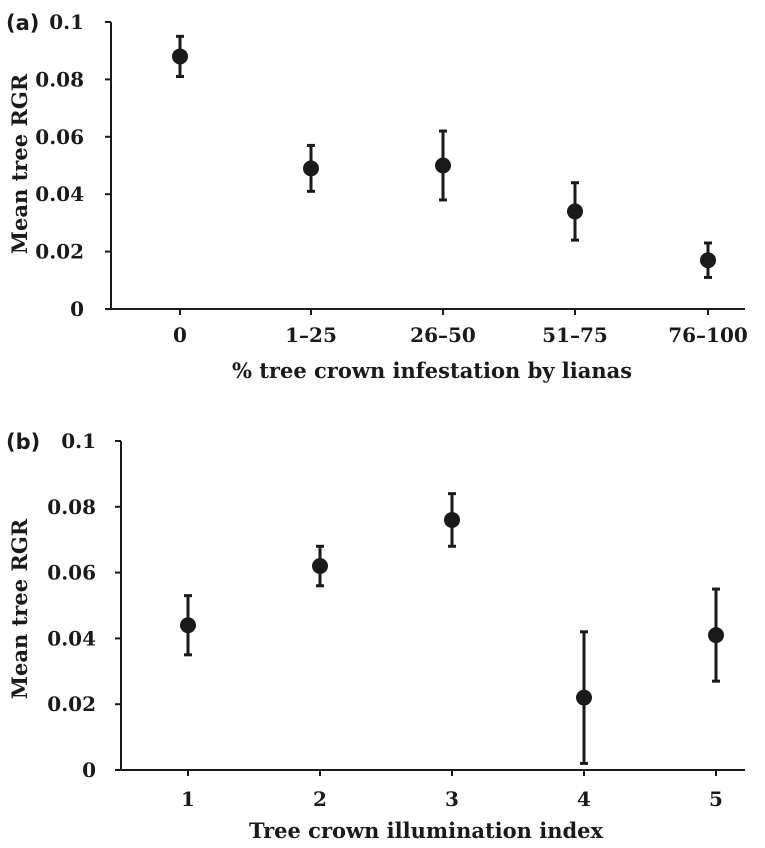 This screenshot has width=765, height=848. I want to click on x-tick-label: 76–100, so click(708, 335).